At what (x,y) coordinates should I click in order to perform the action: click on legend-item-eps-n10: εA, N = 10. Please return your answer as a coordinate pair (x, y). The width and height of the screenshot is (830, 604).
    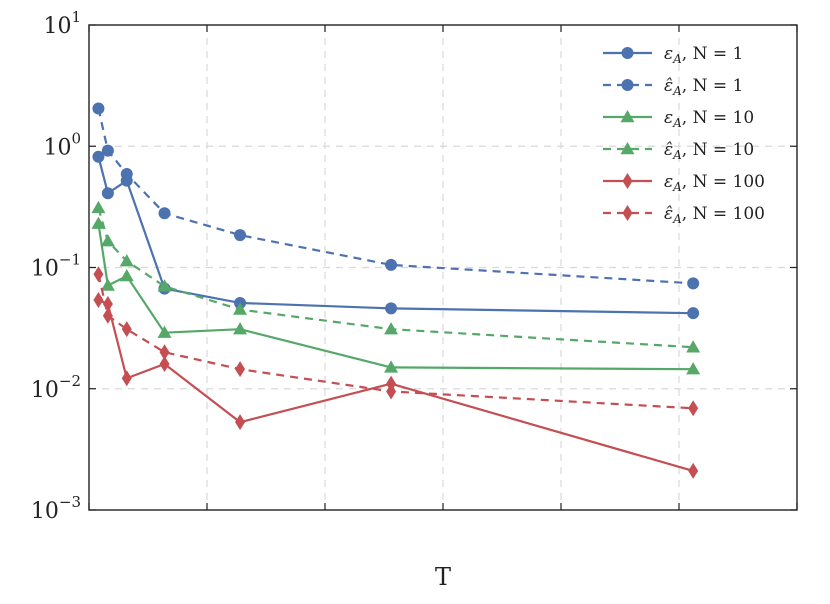
    Looking at the image, I should click on (678, 119).